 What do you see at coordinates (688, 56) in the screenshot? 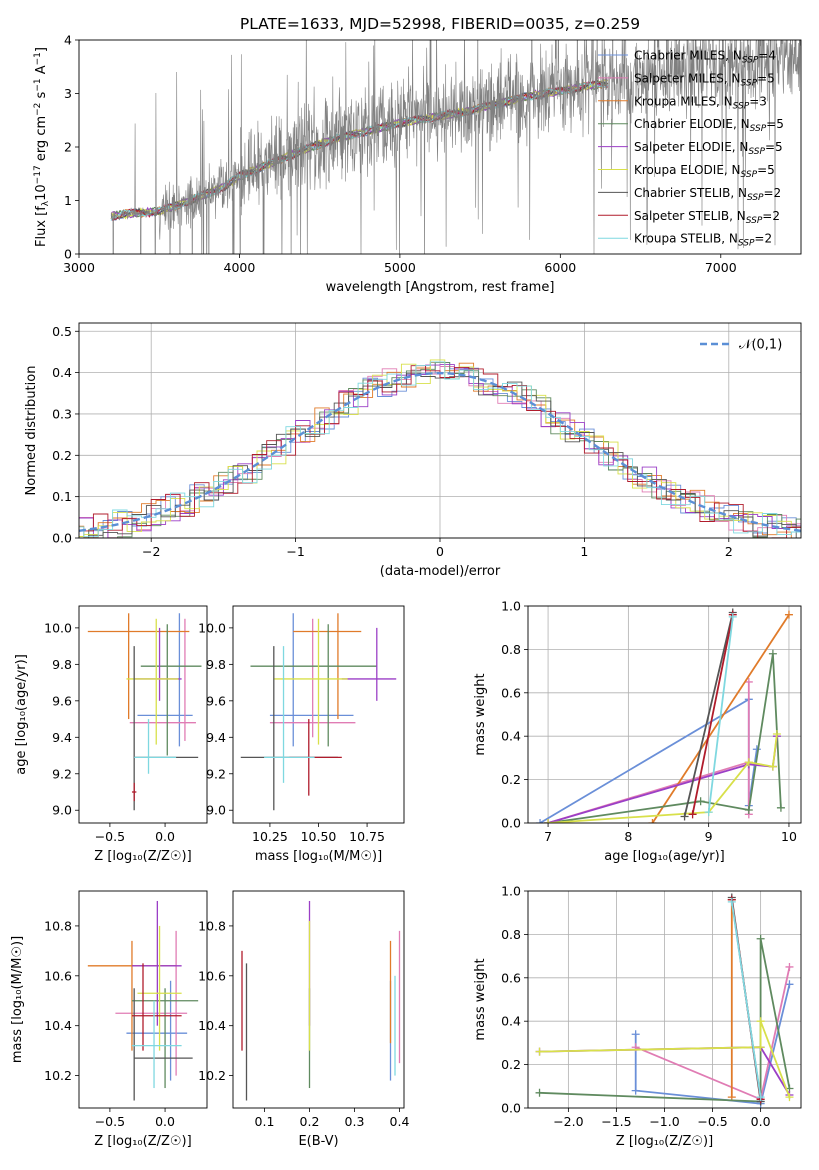
I see `legend-text: Chabrier MILES, N` at bounding box center [688, 56].